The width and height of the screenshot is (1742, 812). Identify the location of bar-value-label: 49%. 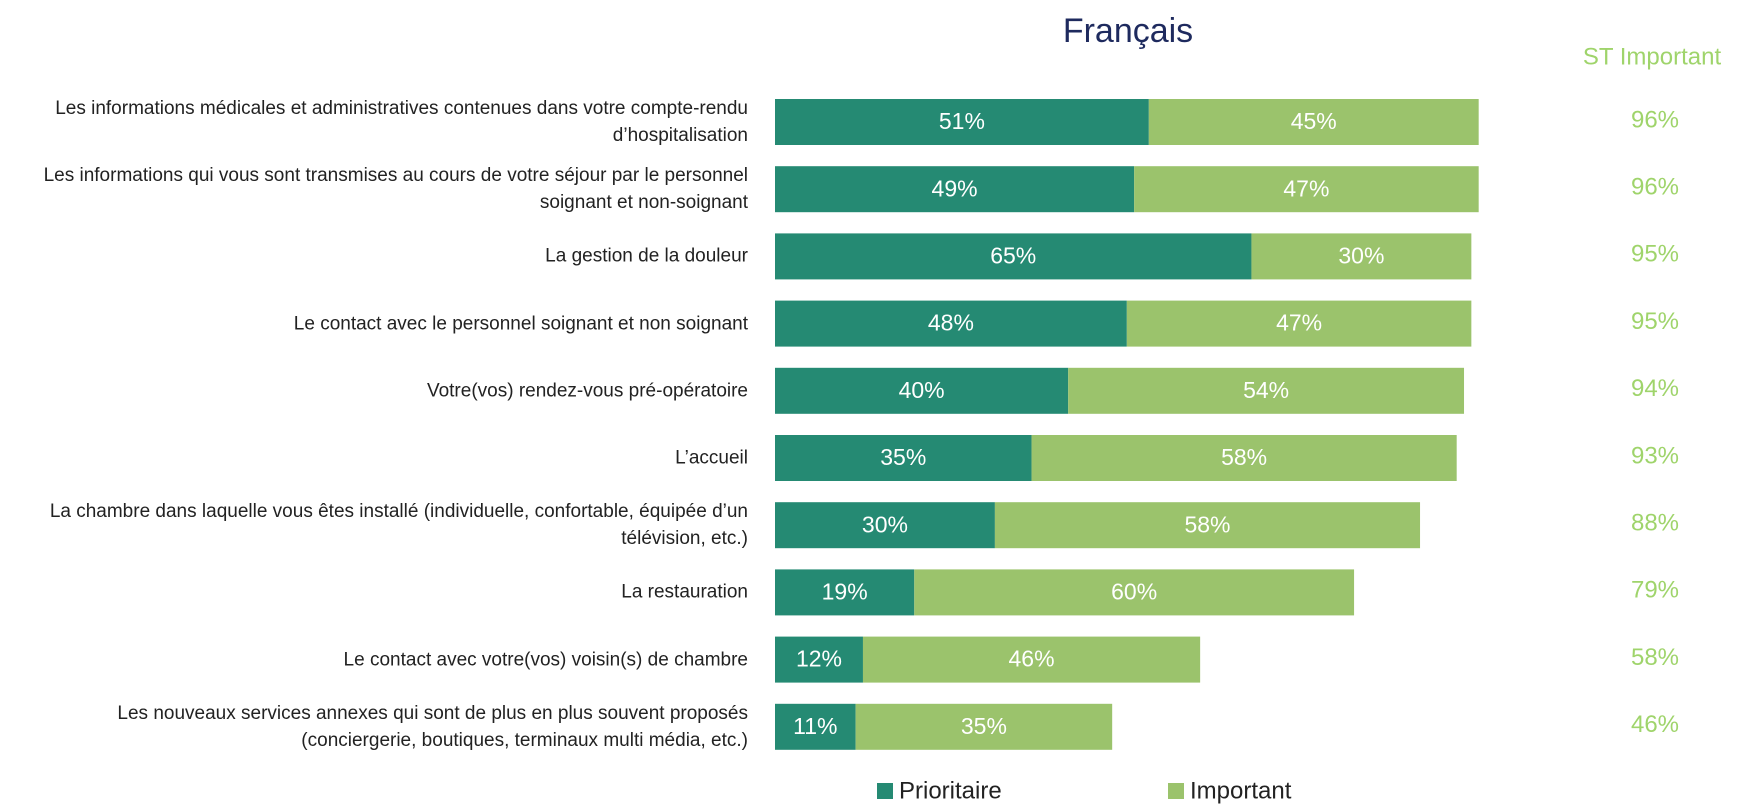
(955, 188).